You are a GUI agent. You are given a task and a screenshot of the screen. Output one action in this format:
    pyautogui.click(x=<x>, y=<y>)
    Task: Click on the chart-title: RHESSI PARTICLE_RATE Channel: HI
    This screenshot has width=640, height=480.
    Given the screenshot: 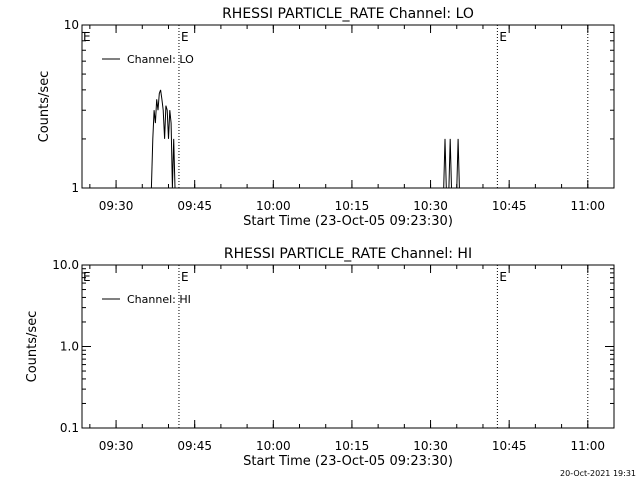 What is the action you would take?
    pyautogui.click(x=348, y=254)
    